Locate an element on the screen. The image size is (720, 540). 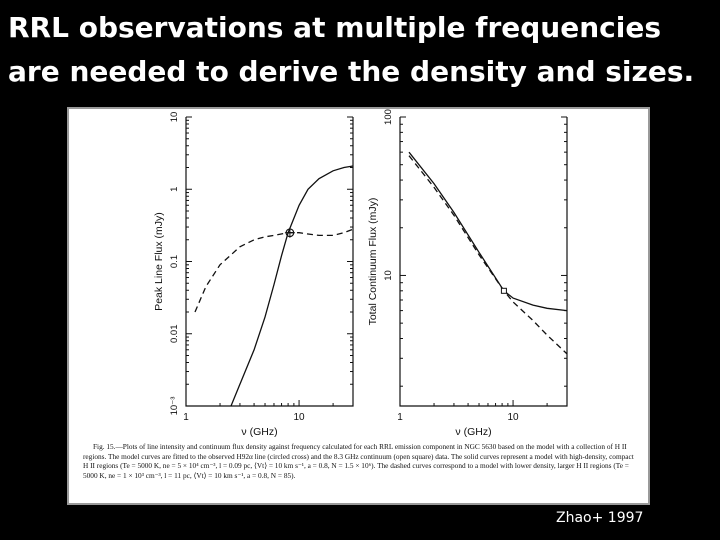
right-panel-frame is located at coordinates (483, 262).